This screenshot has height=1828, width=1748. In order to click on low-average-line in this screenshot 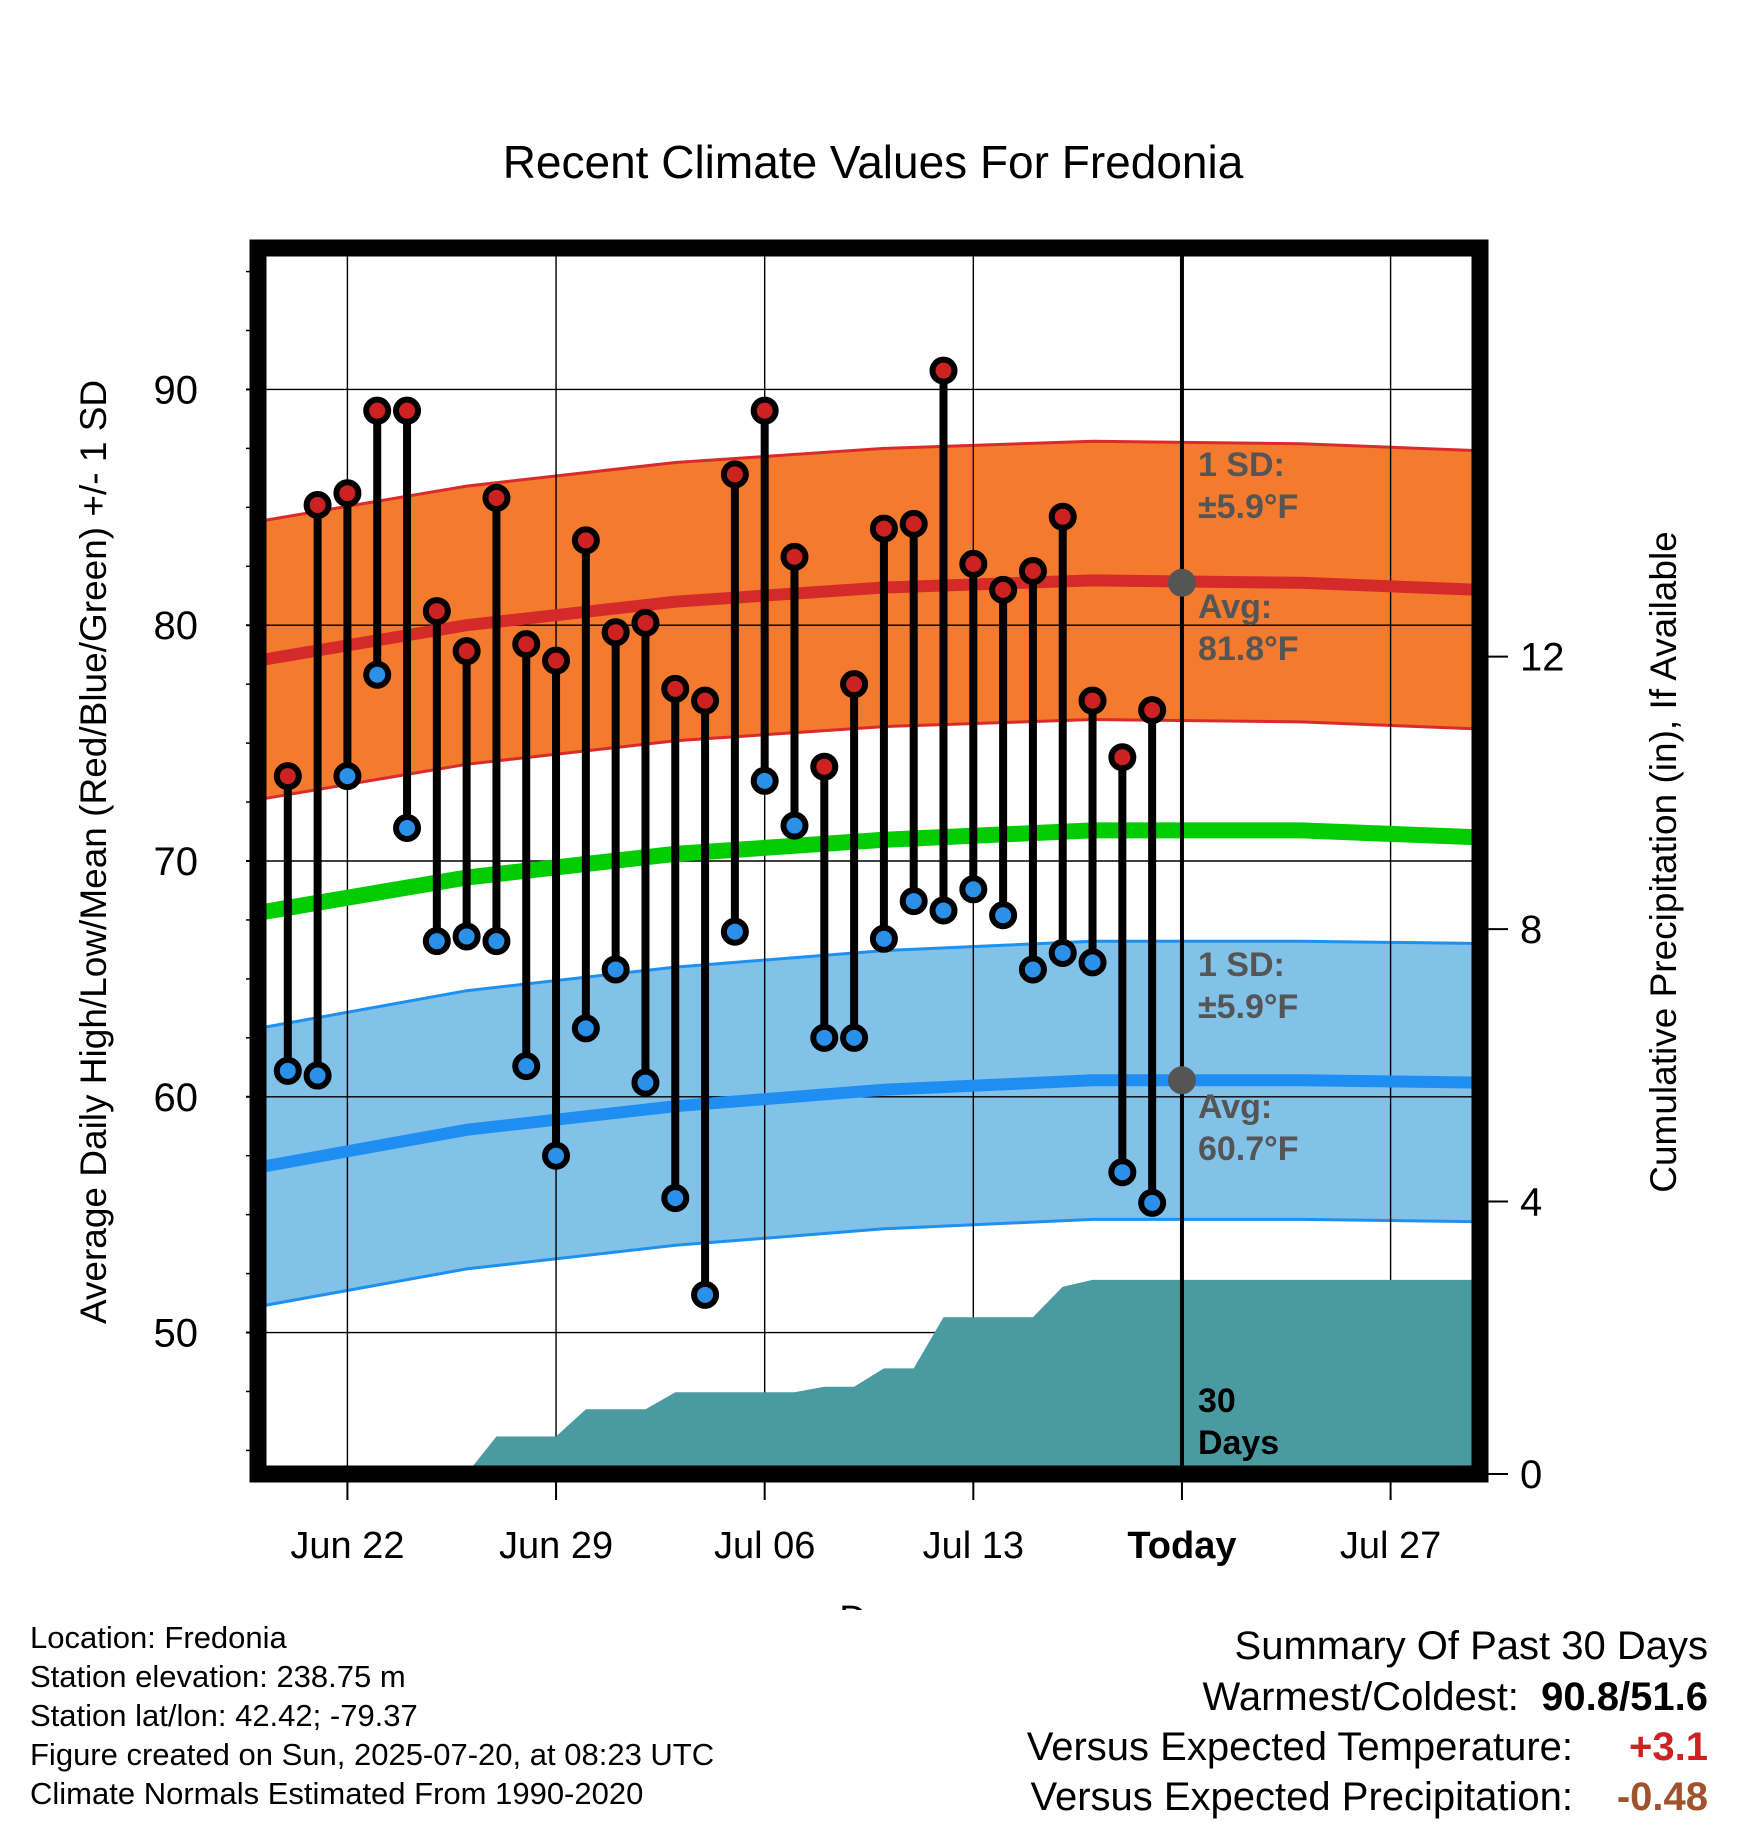, I will do `click(868, 1124)`.